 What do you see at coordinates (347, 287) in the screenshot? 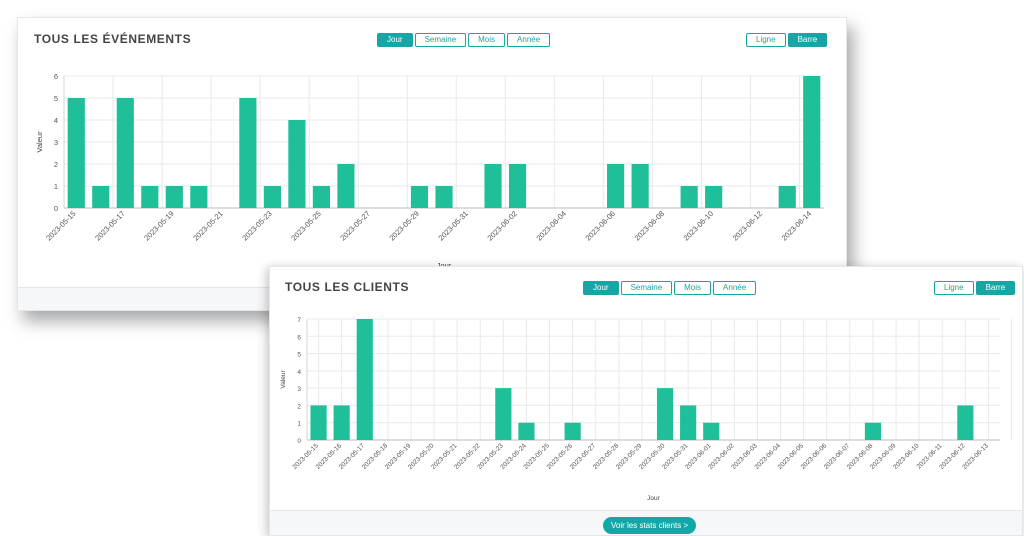
I see `clients-card-title: TOUS LES CLIENTS` at bounding box center [347, 287].